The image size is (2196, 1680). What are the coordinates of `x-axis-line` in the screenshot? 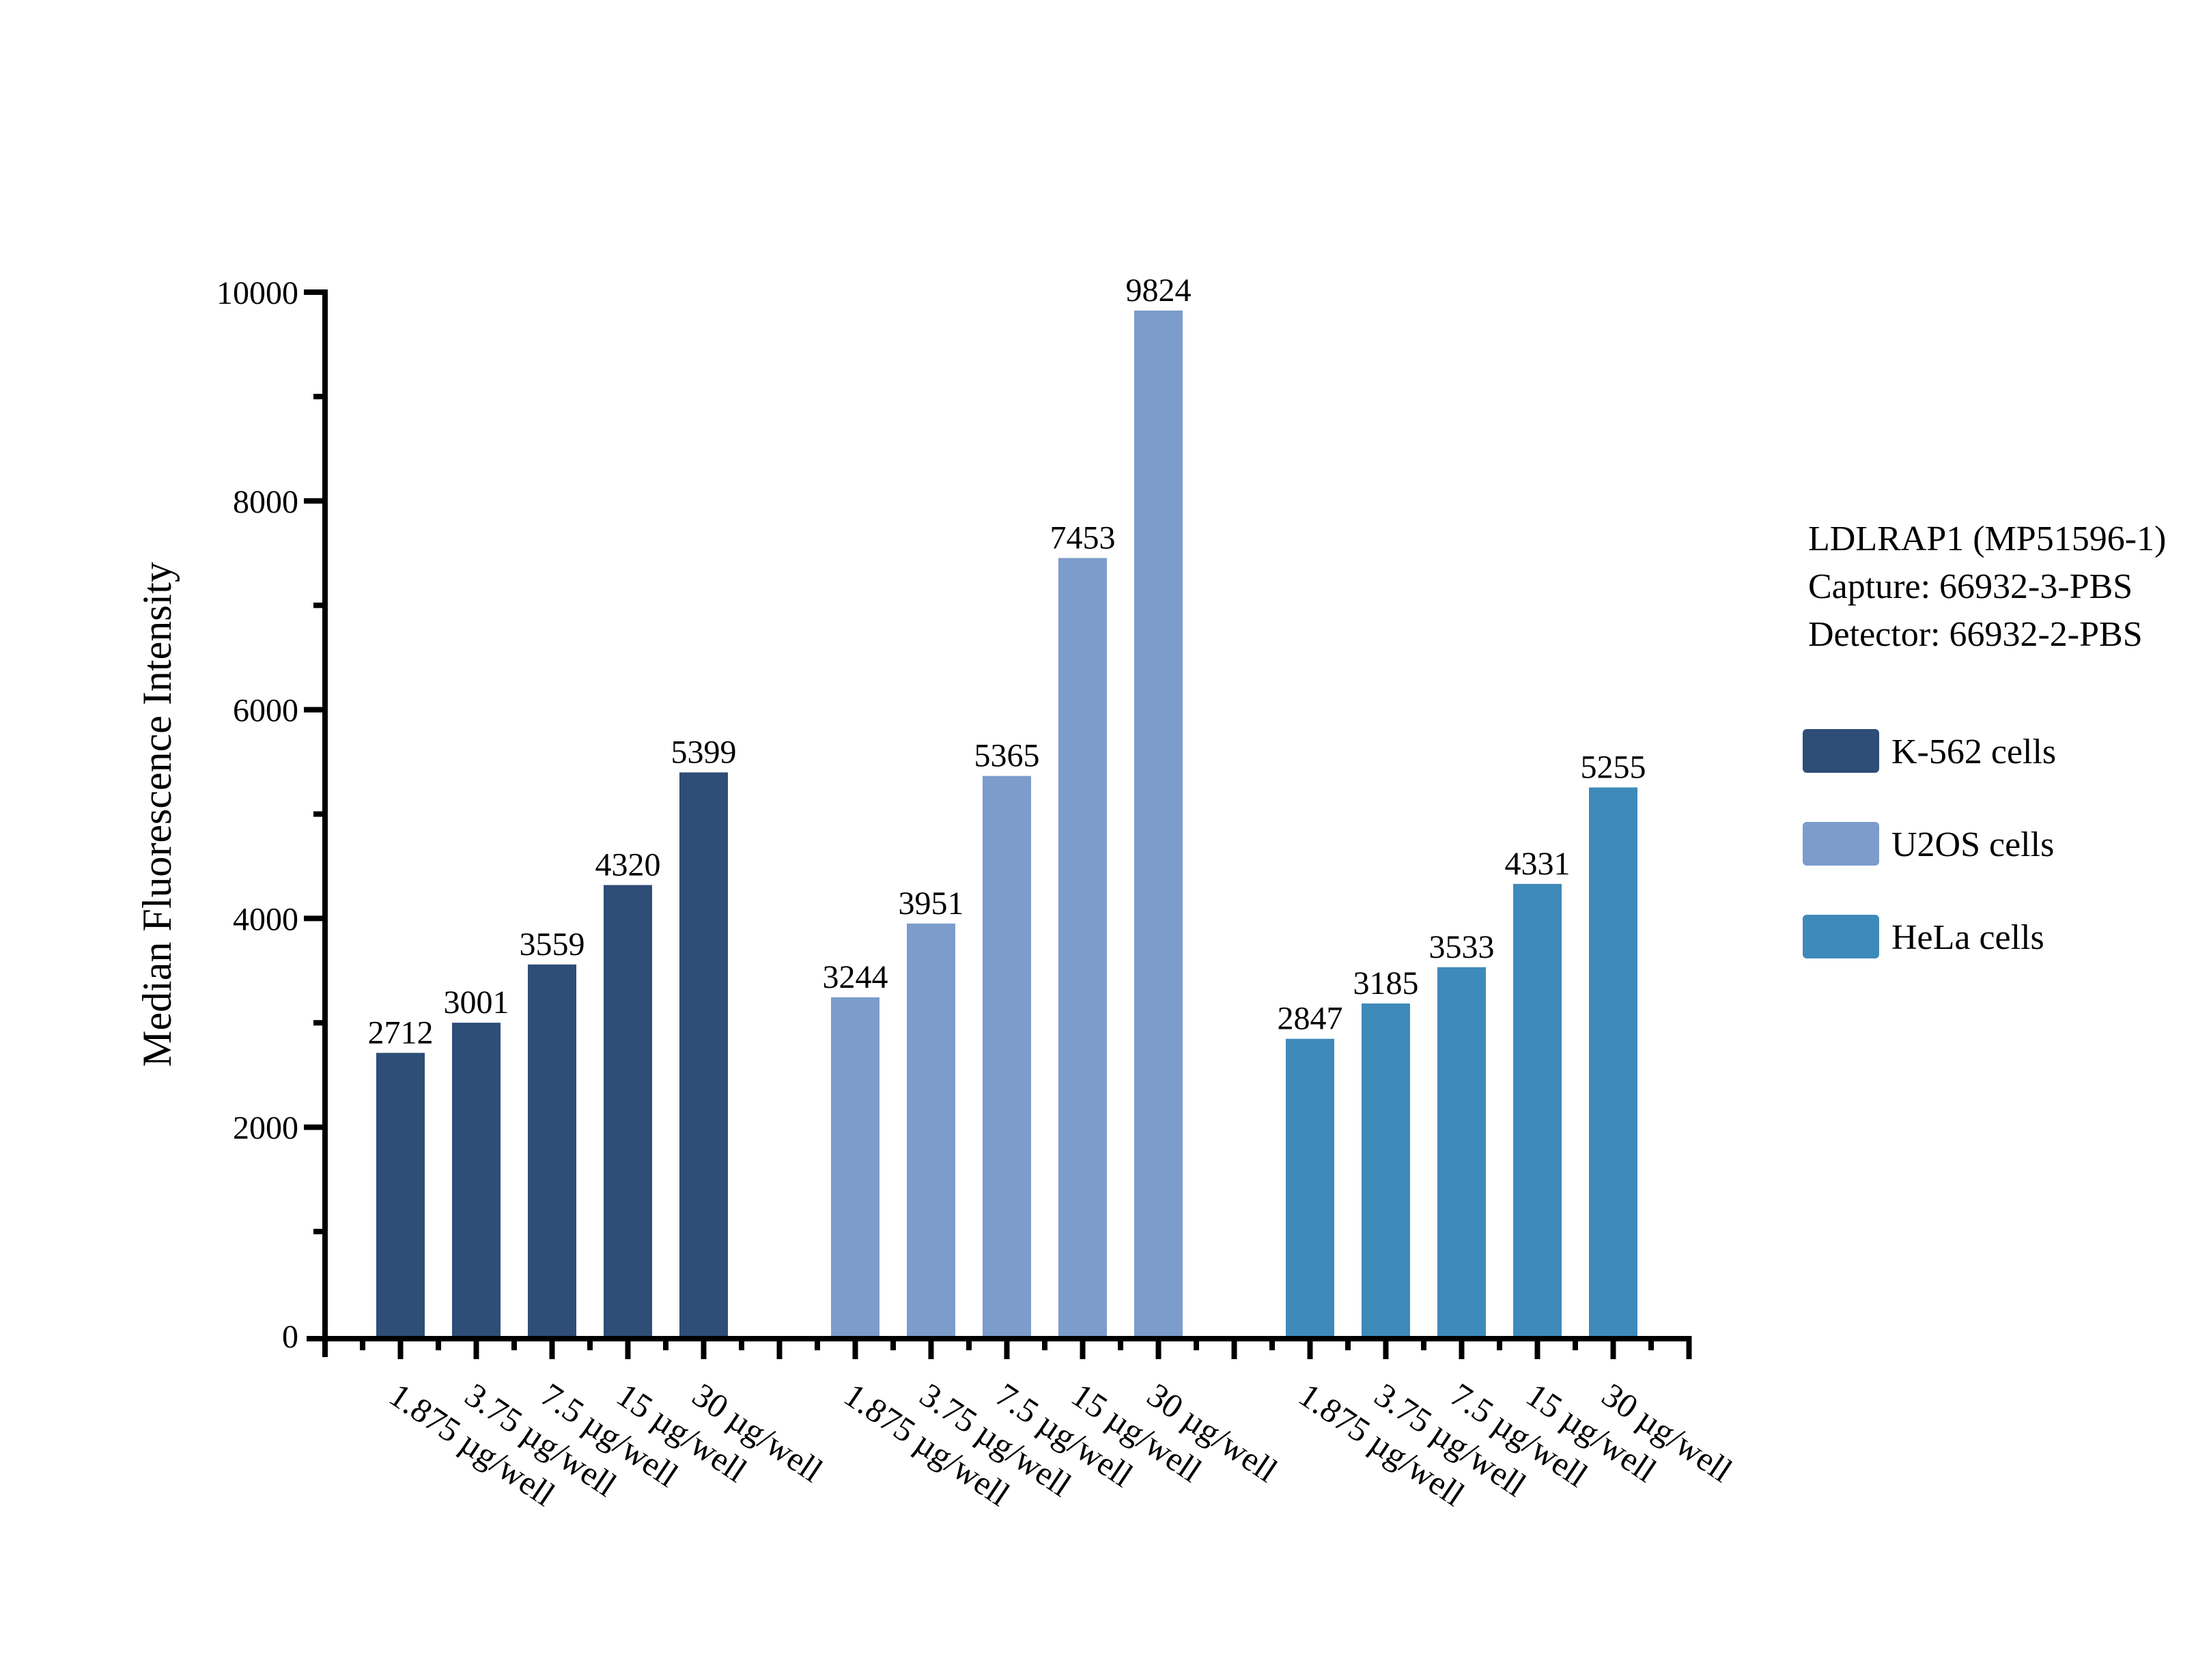 It's located at (999, 1338).